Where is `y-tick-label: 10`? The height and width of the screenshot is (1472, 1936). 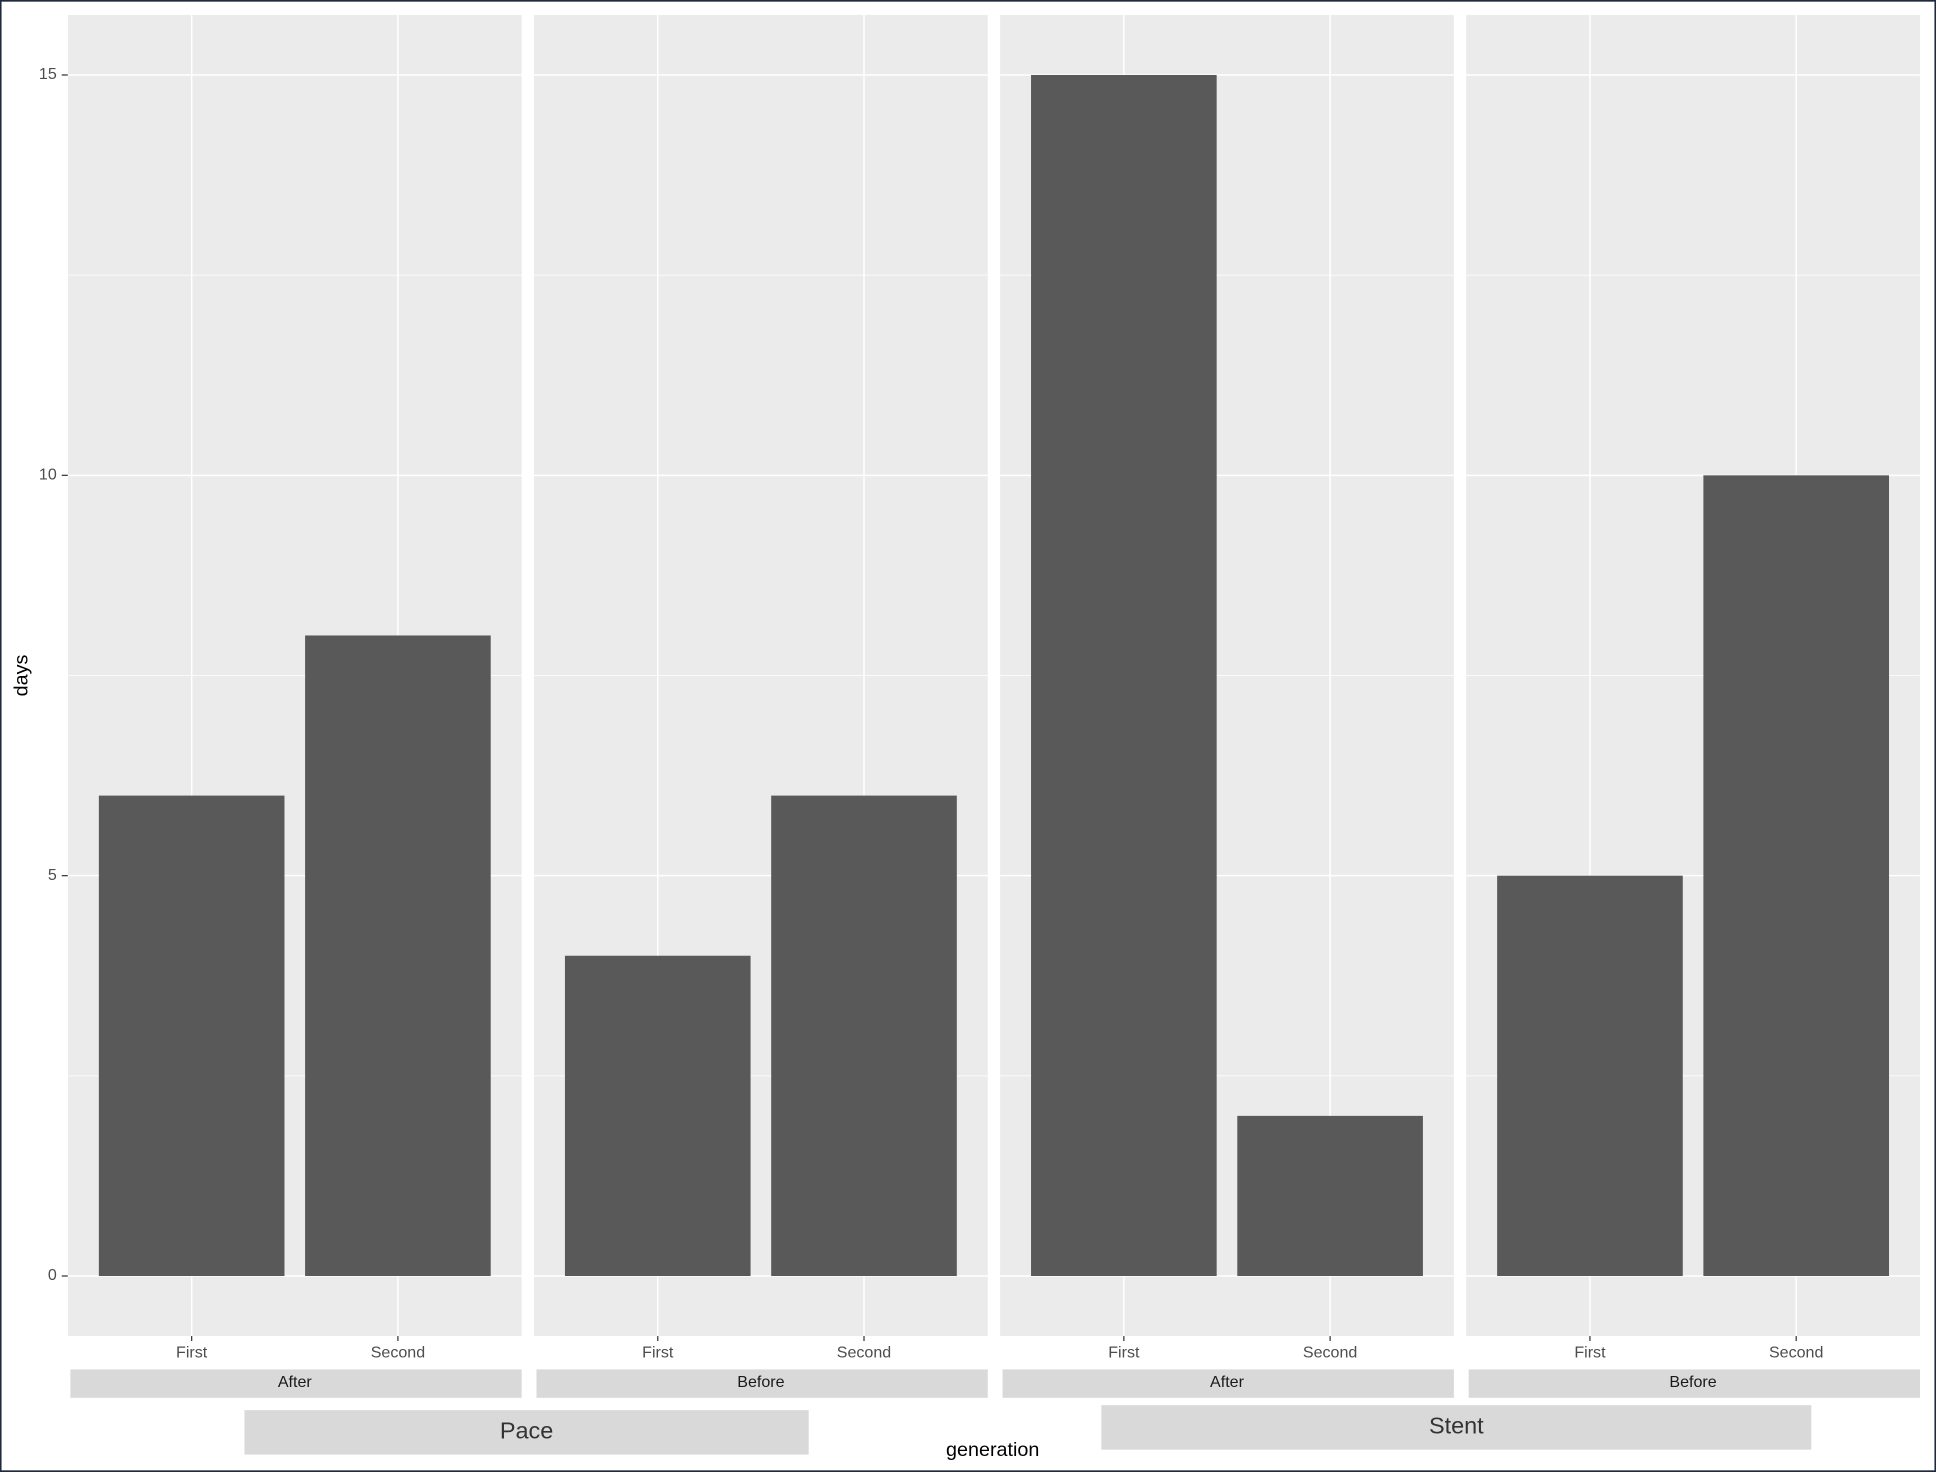
y-tick-label: 10 is located at coordinates (48, 475).